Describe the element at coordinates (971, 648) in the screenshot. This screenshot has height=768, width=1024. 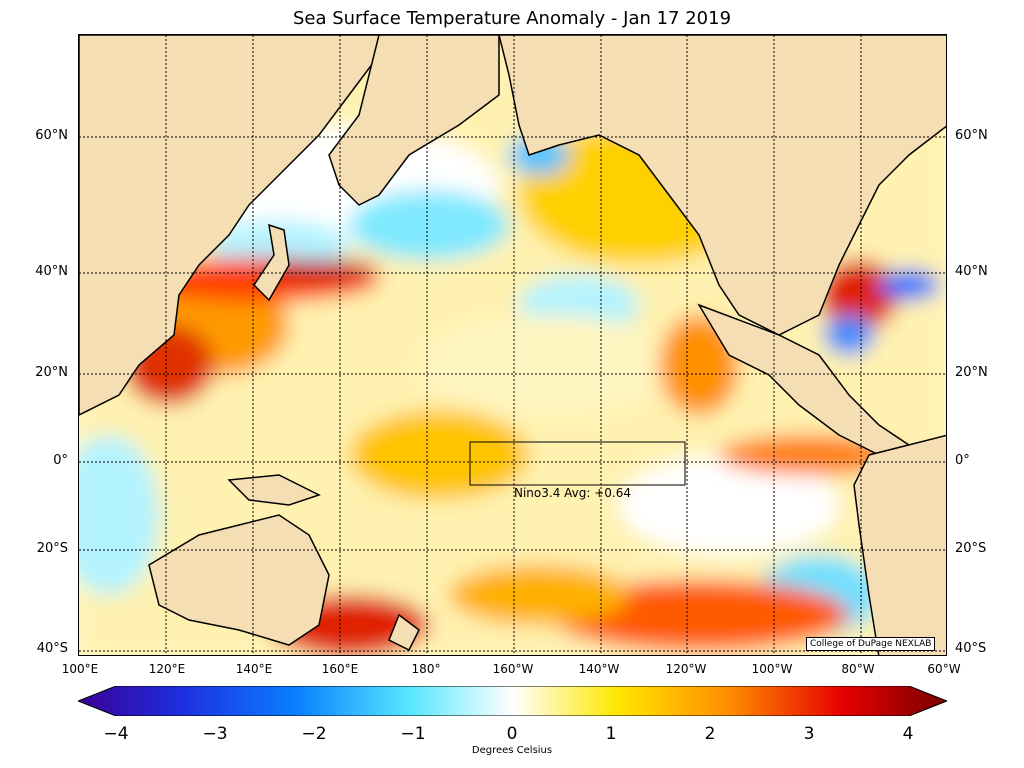
I see `lat-label-40s-right: 40°S` at that location.